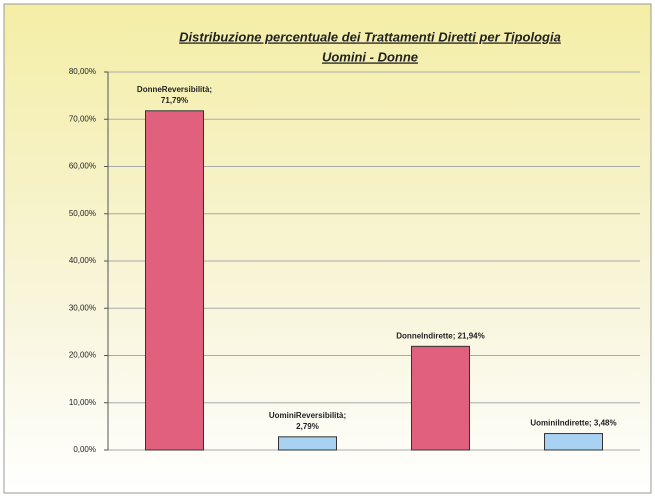 This screenshot has height=497, width=655. What do you see at coordinates (174, 100) in the screenshot?
I see `data-label: 71,79%` at bounding box center [174, 100].